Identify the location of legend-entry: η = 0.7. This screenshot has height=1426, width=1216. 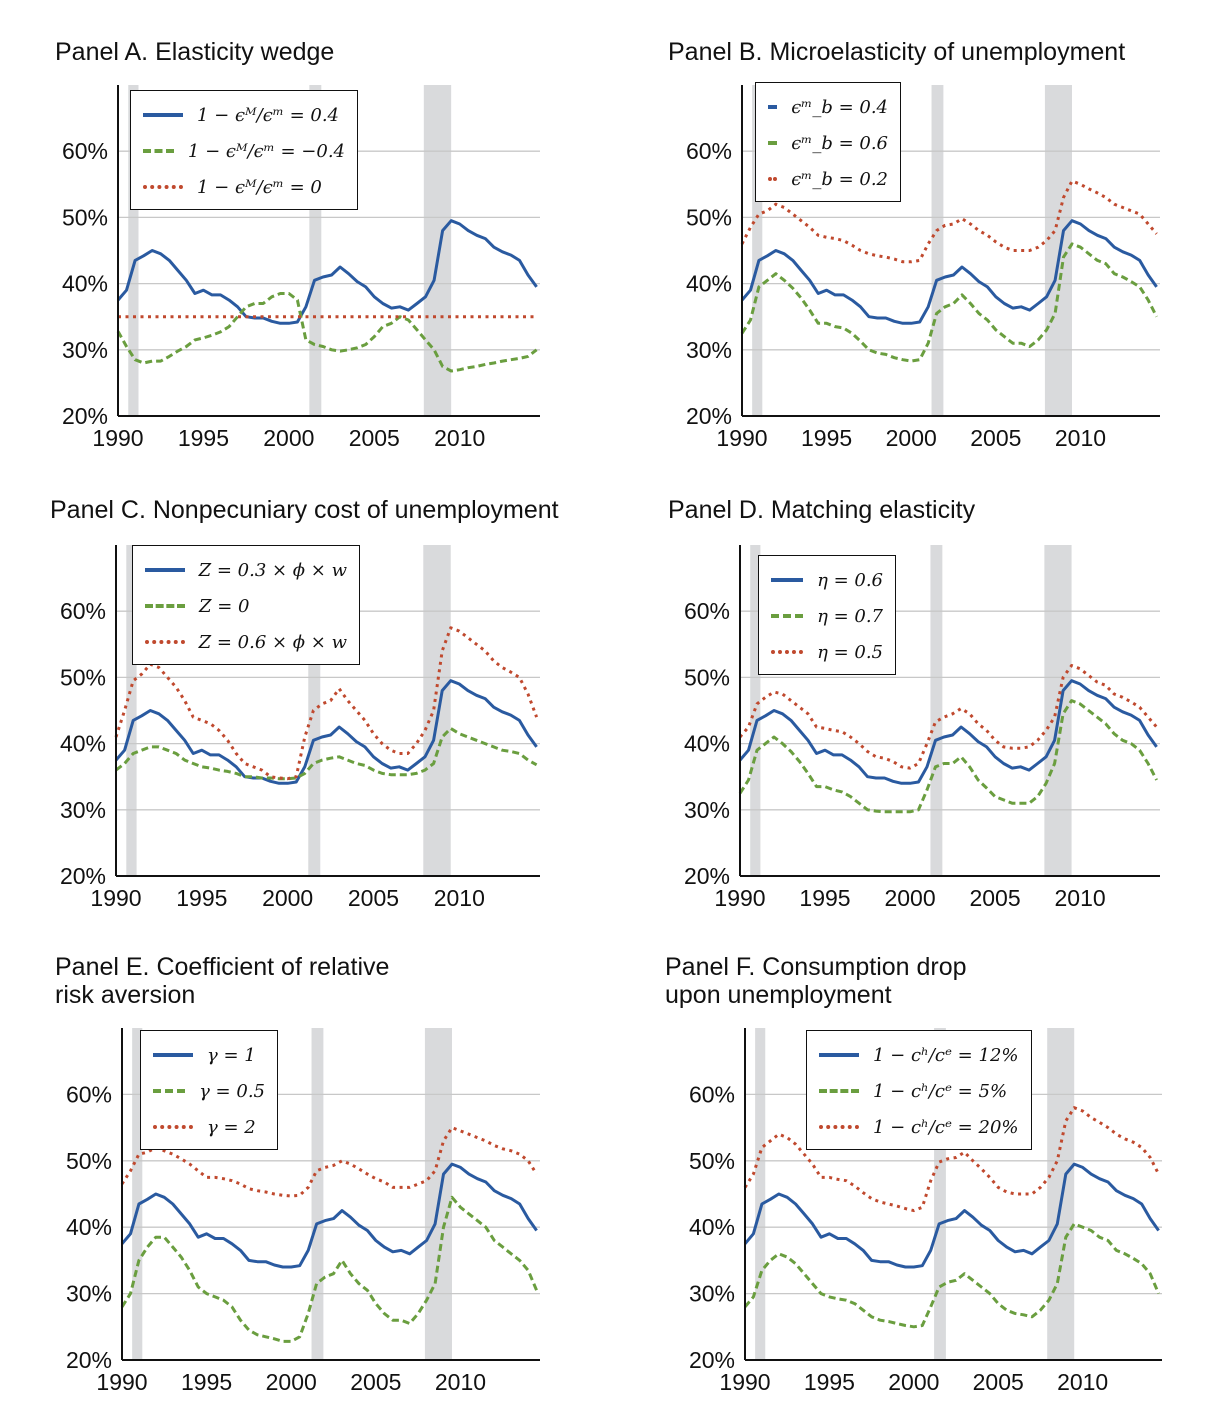
(827, 616).